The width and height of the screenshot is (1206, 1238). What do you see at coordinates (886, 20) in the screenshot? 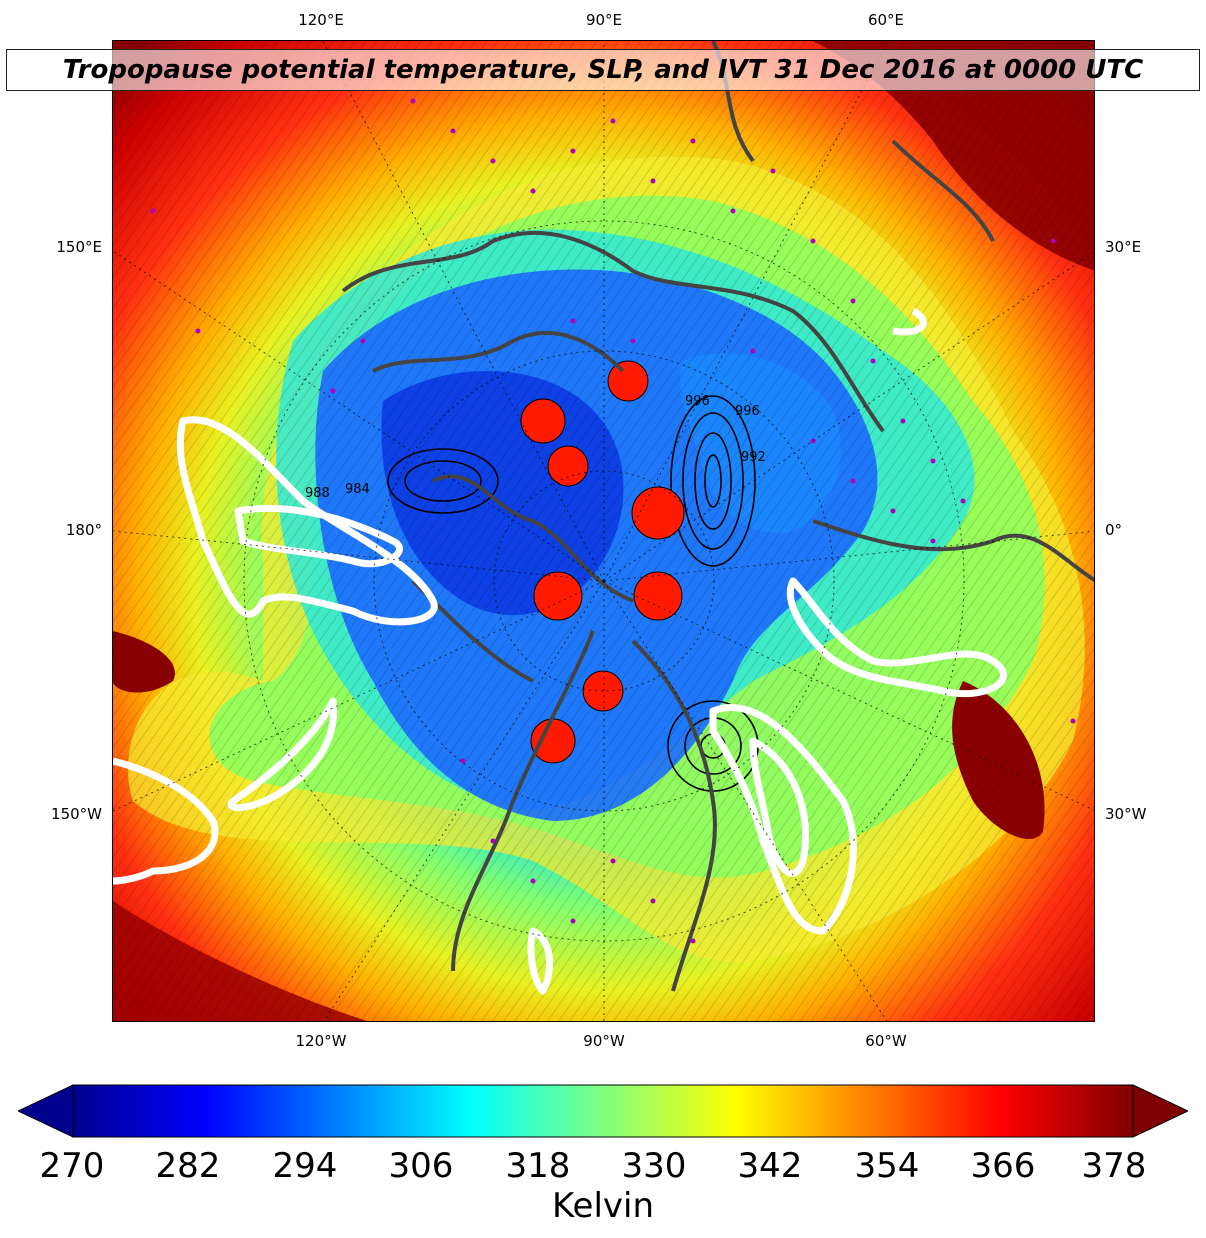
I see `lon-label-top-60e: 60°E` at bounding box center [886, 20].